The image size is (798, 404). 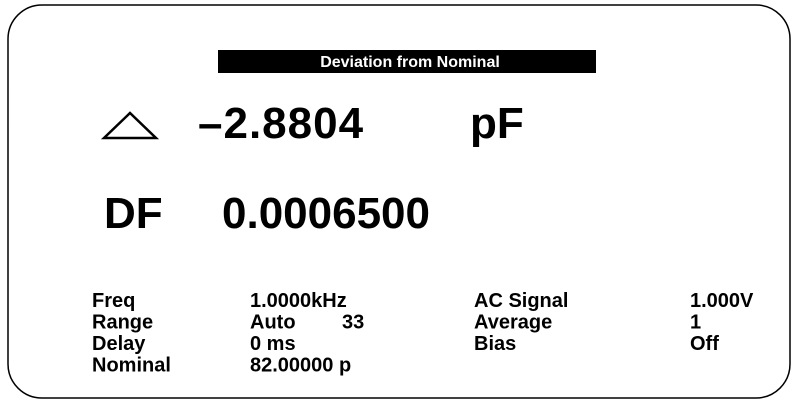 What do you see at coordinates (130, 125) in the screenshot?
I see `delta-symbol` at bounding box center [130, 125].